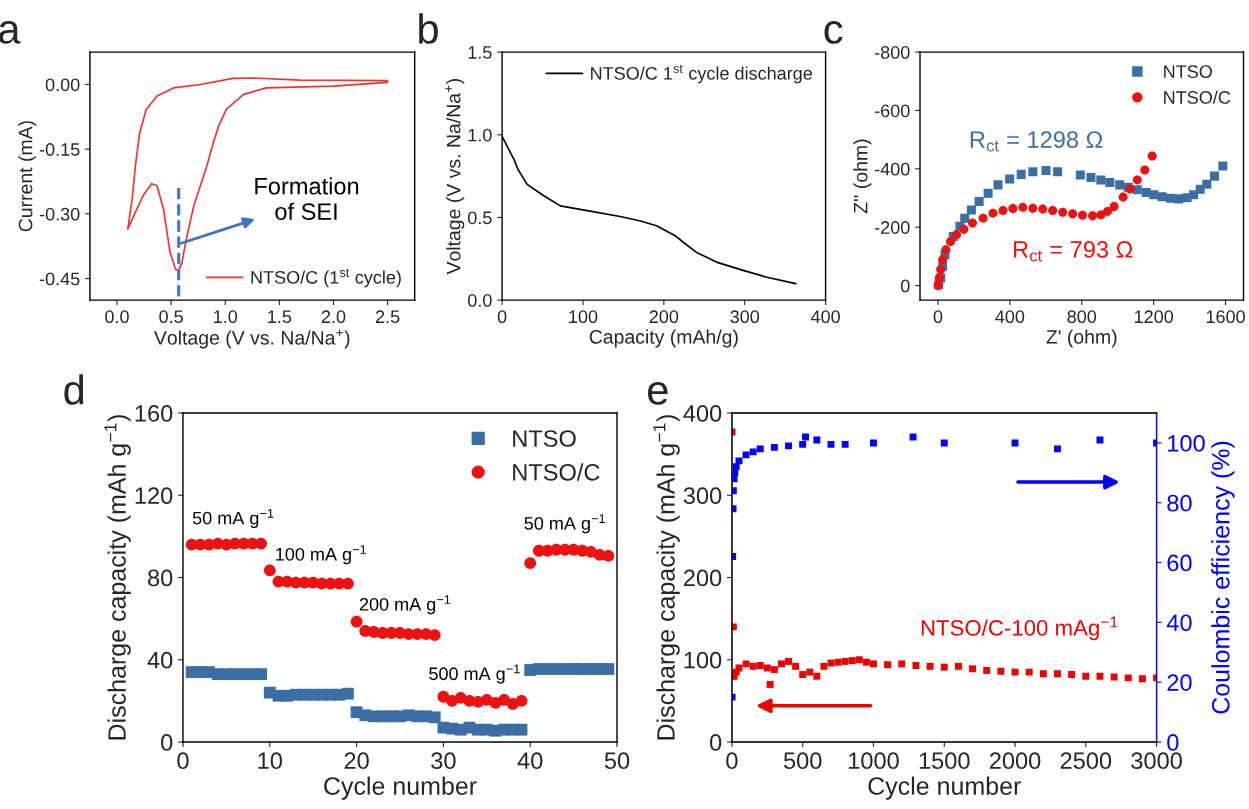  What do you see at coordinates (280, 317) in the screenshot?
I see `x-tick-label: 1.5` at bounding box center [280, 317].